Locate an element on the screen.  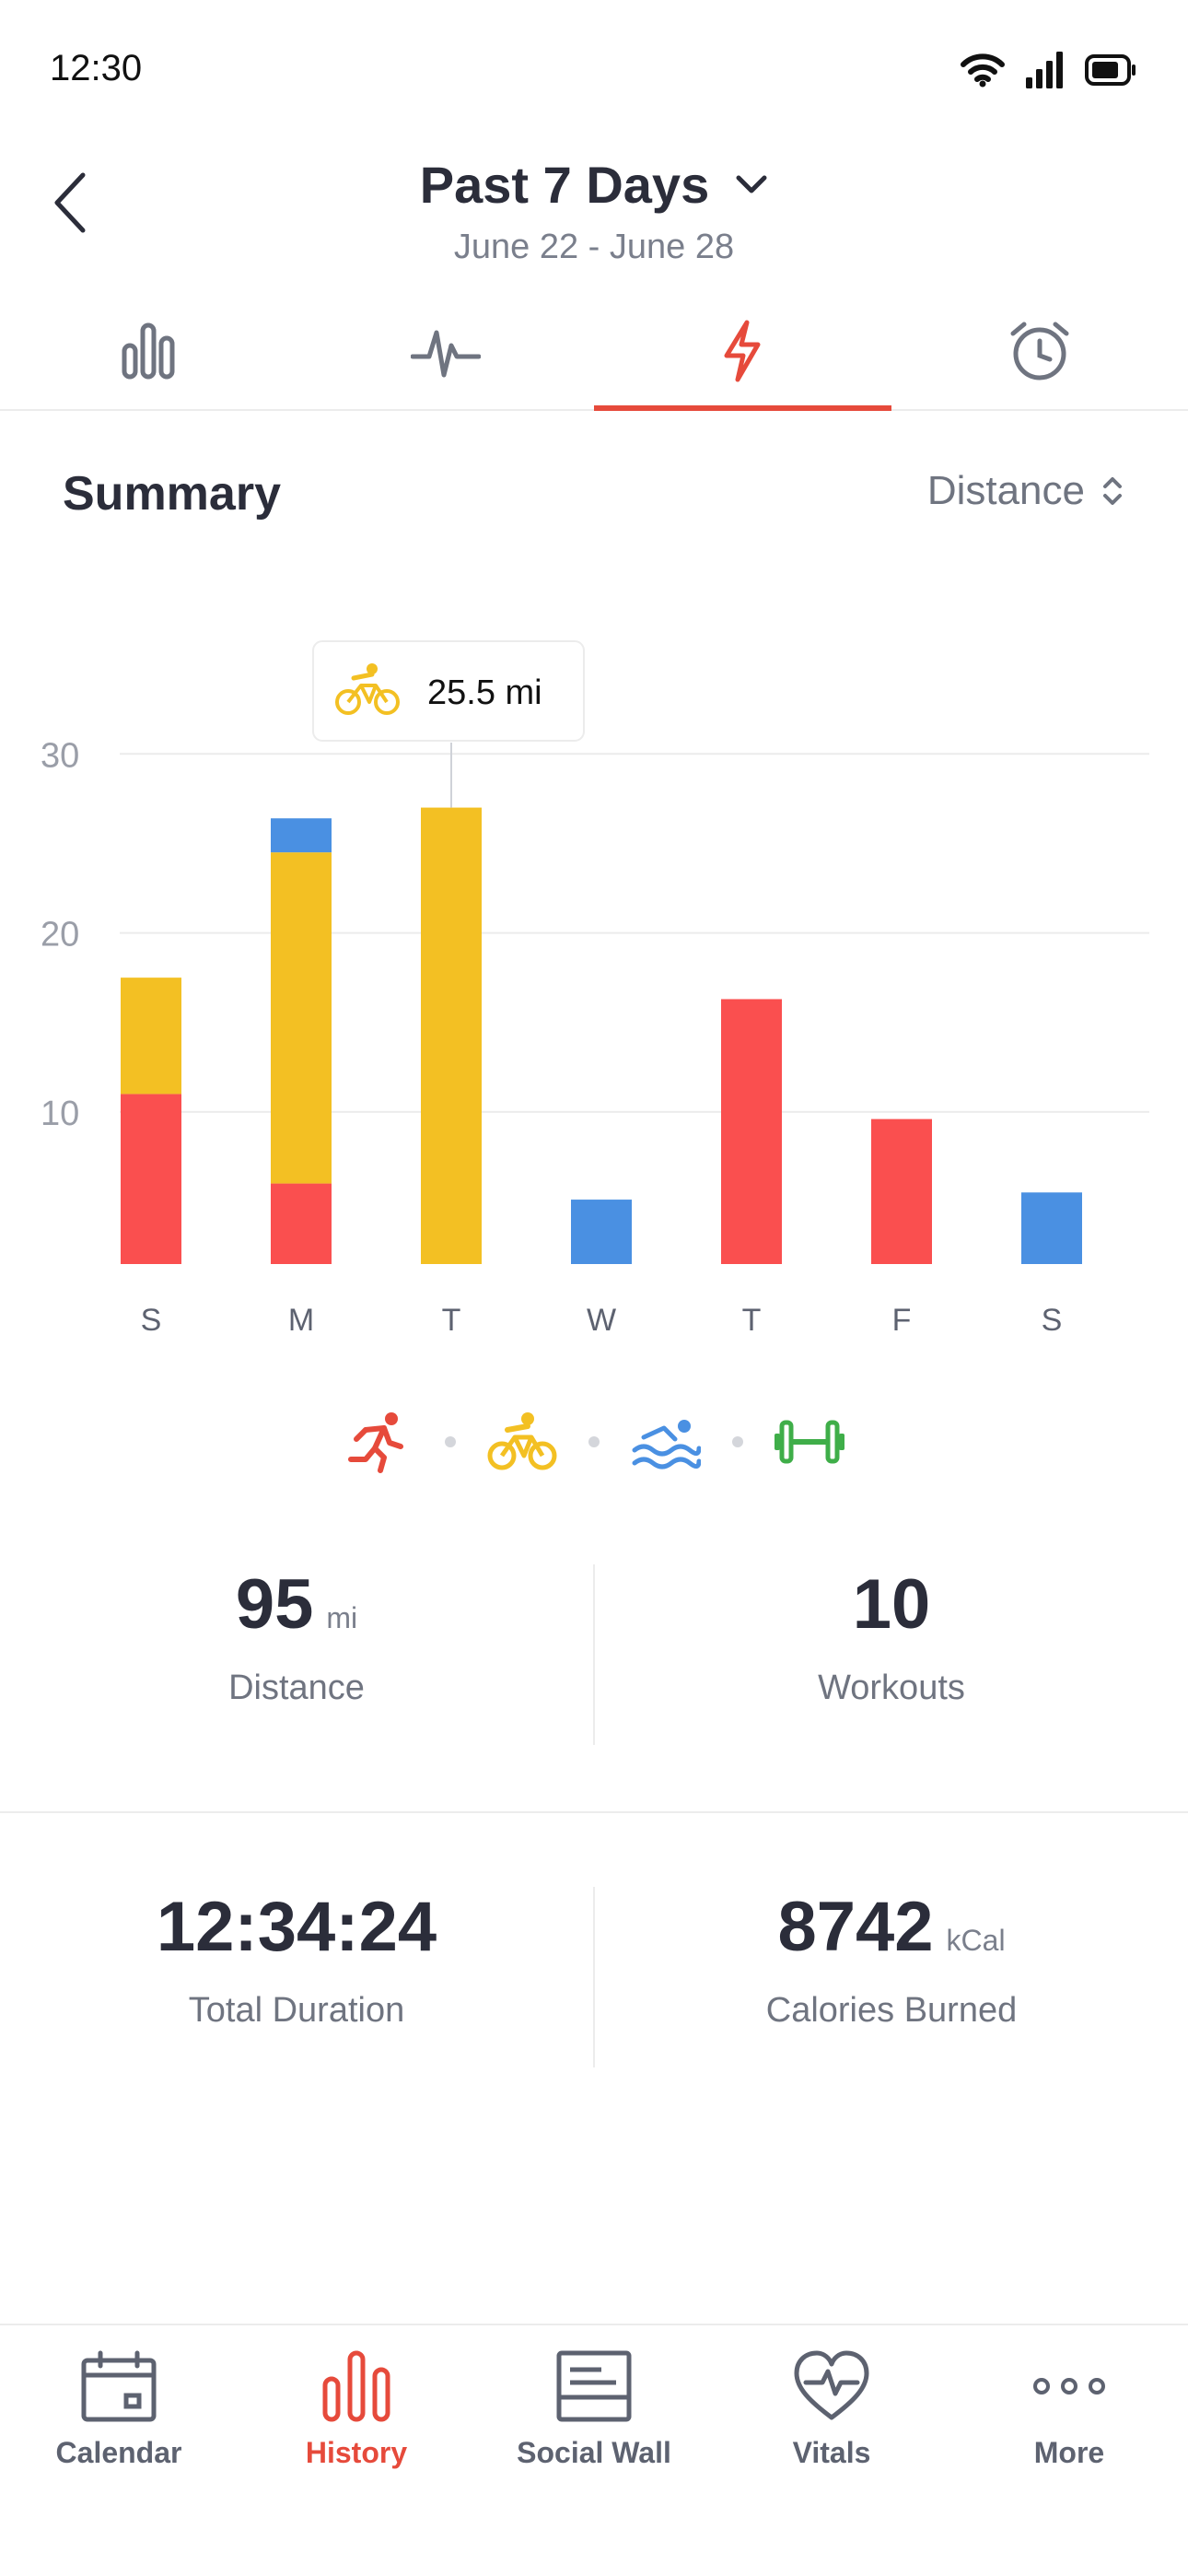
tab-sleep is located at coordinates (1039, 351).